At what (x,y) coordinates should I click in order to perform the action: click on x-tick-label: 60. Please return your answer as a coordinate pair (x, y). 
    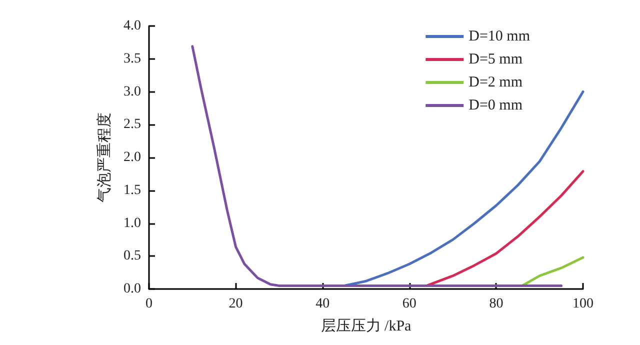
    Looking at the image, I should click on (409, 304).